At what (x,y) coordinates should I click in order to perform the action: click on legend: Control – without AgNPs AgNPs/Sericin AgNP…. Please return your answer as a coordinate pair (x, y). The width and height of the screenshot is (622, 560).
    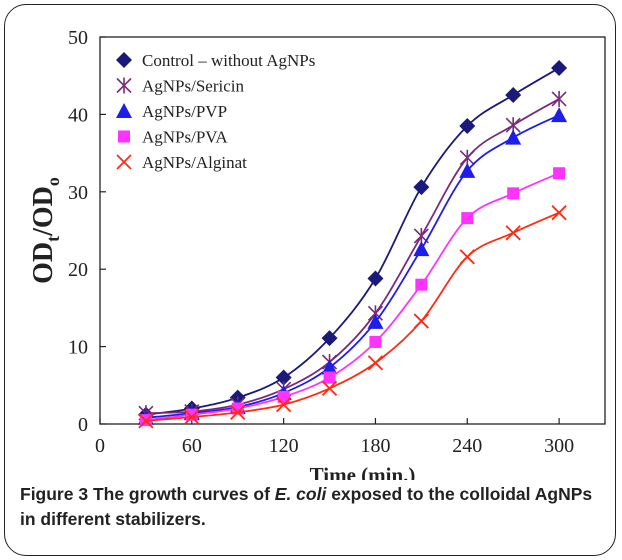
    Looking at the image, I should click on (215, 111).